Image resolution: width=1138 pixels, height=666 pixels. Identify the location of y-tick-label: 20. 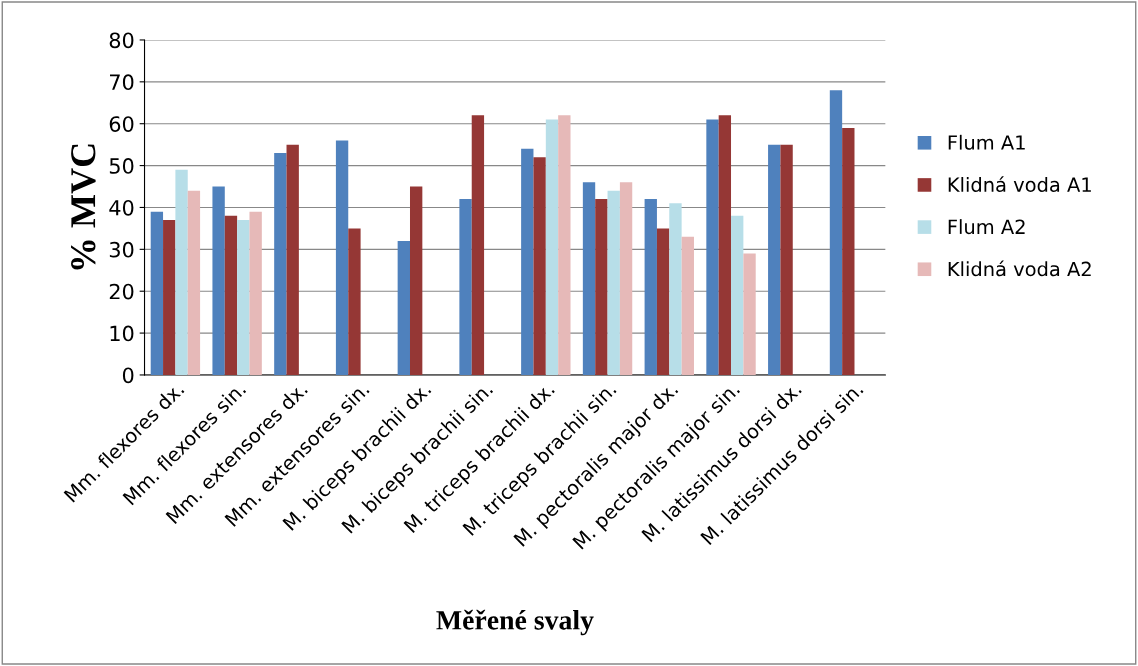
(121, 291).